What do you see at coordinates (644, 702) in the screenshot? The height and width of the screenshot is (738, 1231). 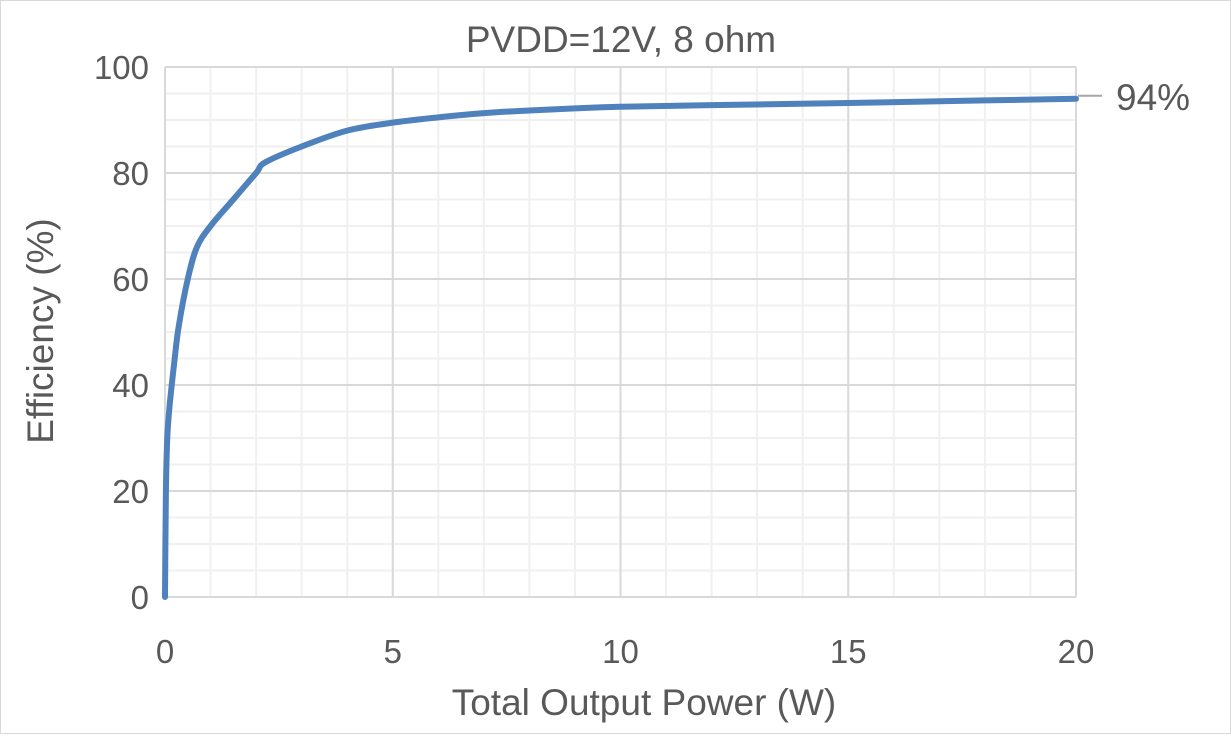 I see `x-axis-title: Total Output Power (W)` at bounding box center [644, 702].